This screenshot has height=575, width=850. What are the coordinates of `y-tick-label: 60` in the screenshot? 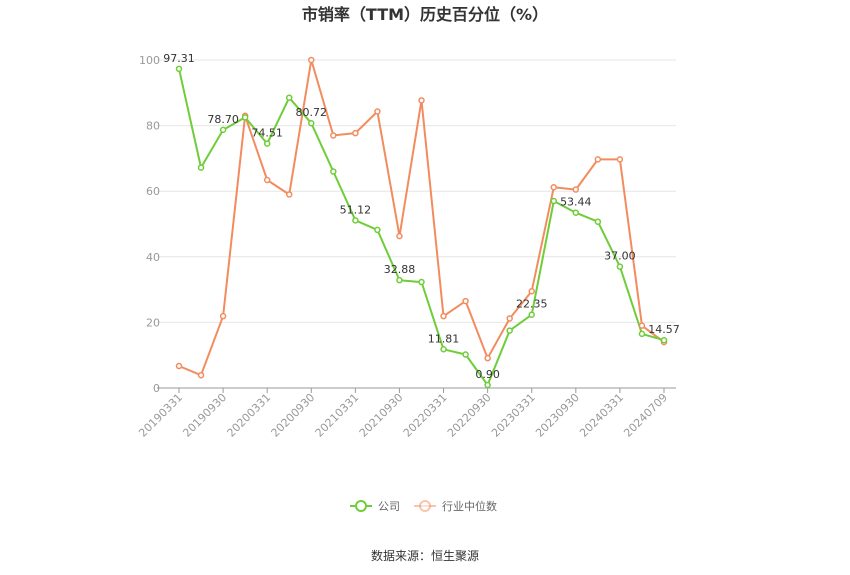 It's located at (153, 191).